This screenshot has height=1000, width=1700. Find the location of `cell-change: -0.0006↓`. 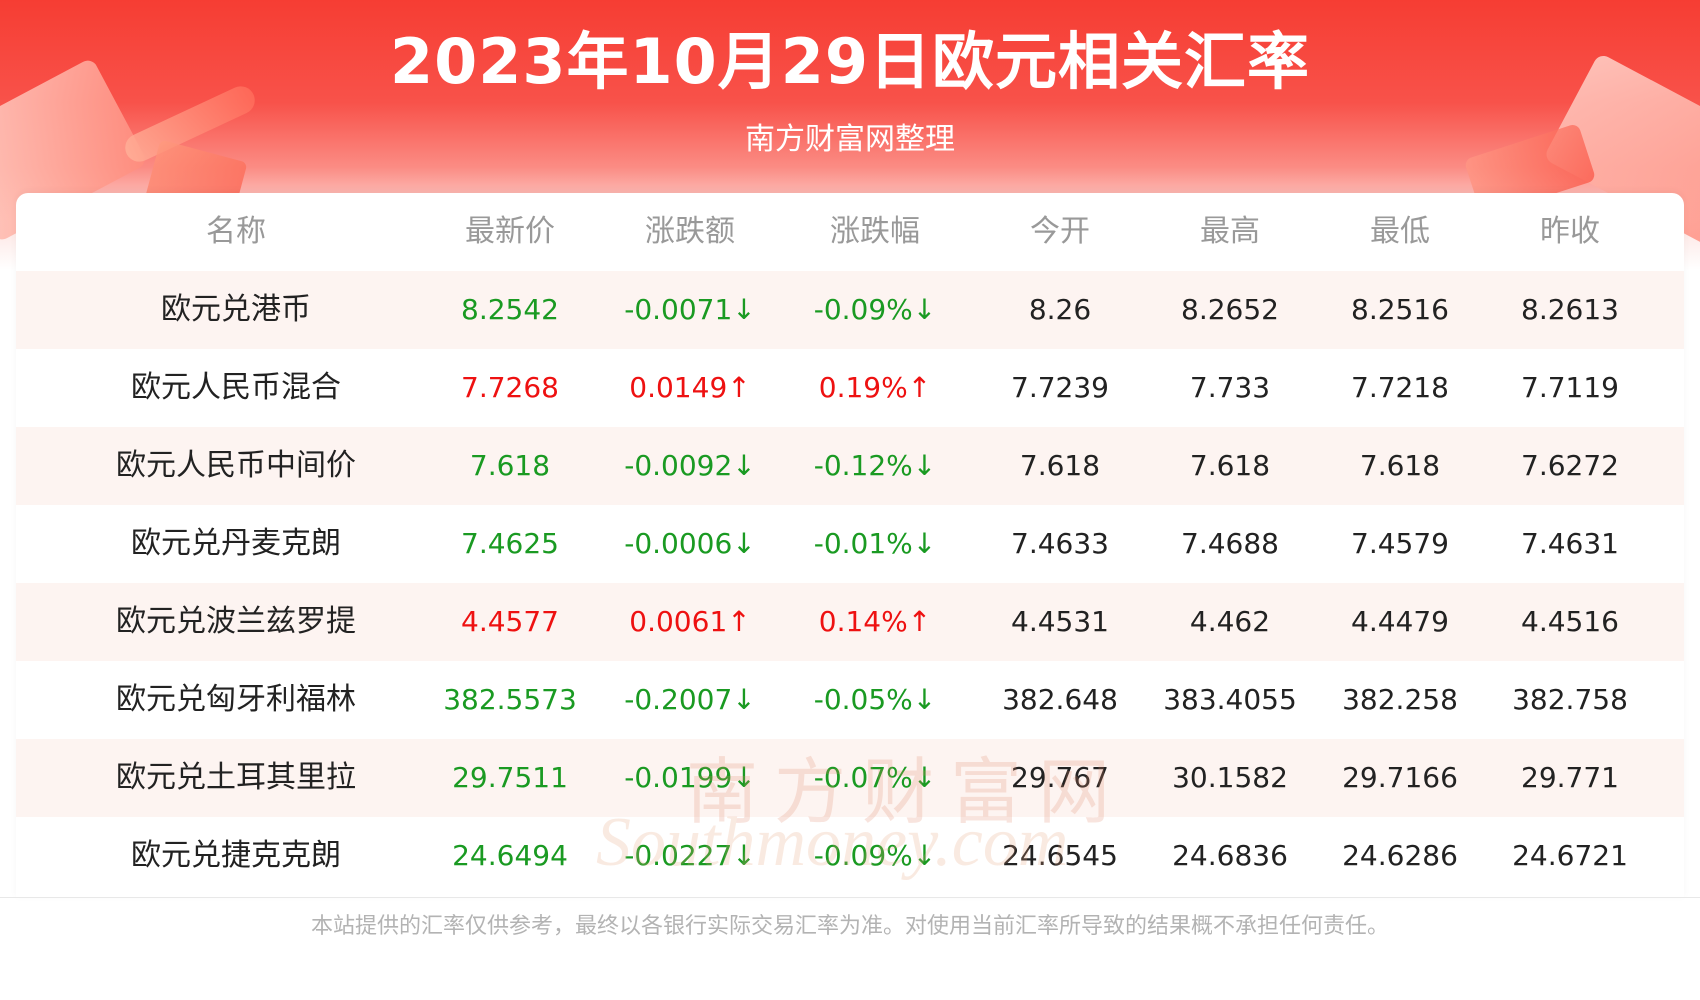

cell-change: -0.0006↓ is located at coordinates (690, 543).